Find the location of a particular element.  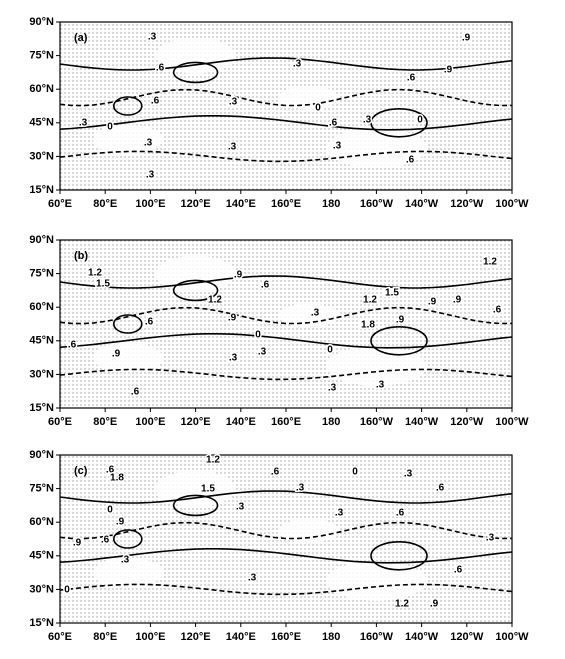

panel-label: (b) is located at coordinates (81, 256).